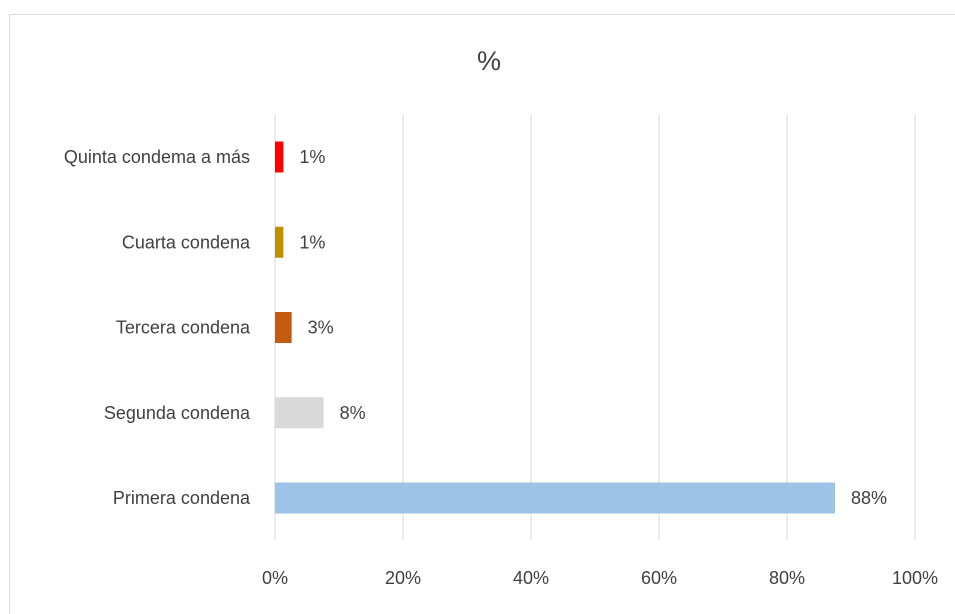 The height and width of the screenshot is (614, 955). I want to click on data-label: 3%, so click(321, 328).